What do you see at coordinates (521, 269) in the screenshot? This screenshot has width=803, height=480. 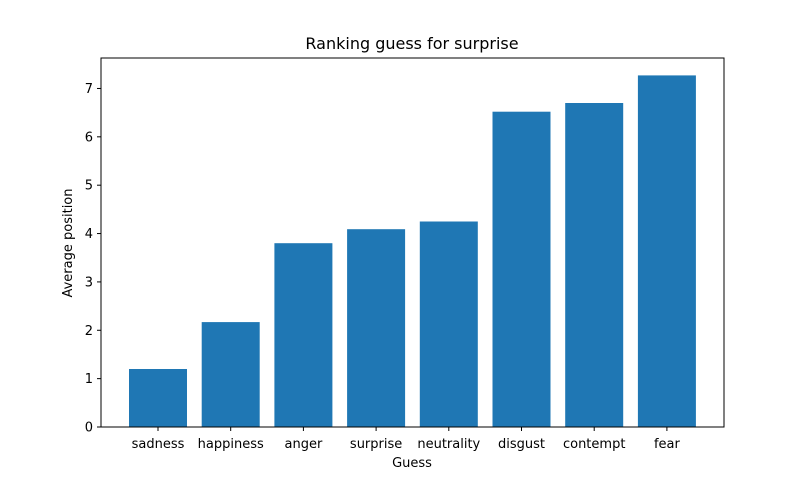 I see `bar-disgust` at bounding box center [521, 269].